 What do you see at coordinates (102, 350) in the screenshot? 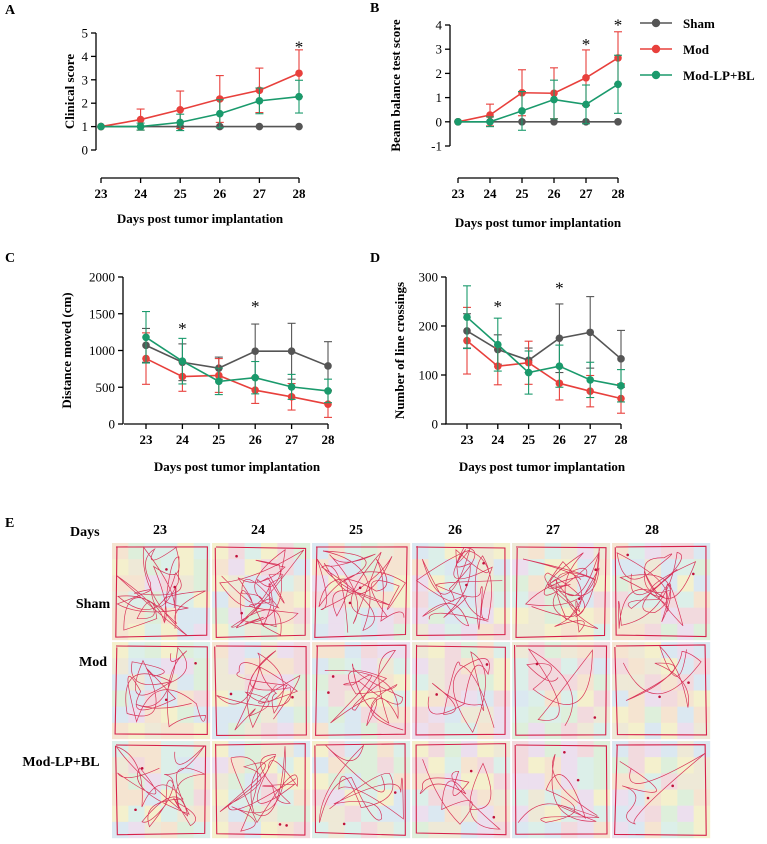
I see `y-tick-label: 1000` at bounding box center [102, 350].